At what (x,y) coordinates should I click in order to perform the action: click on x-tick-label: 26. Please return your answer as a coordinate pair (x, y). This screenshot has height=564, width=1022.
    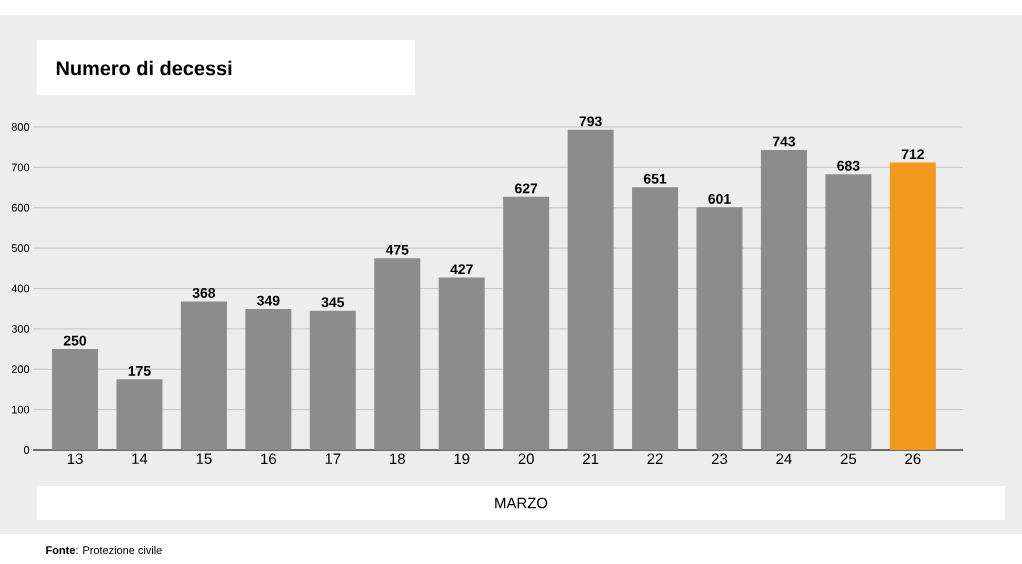
    Looking at the image, I should click on (913, 459).